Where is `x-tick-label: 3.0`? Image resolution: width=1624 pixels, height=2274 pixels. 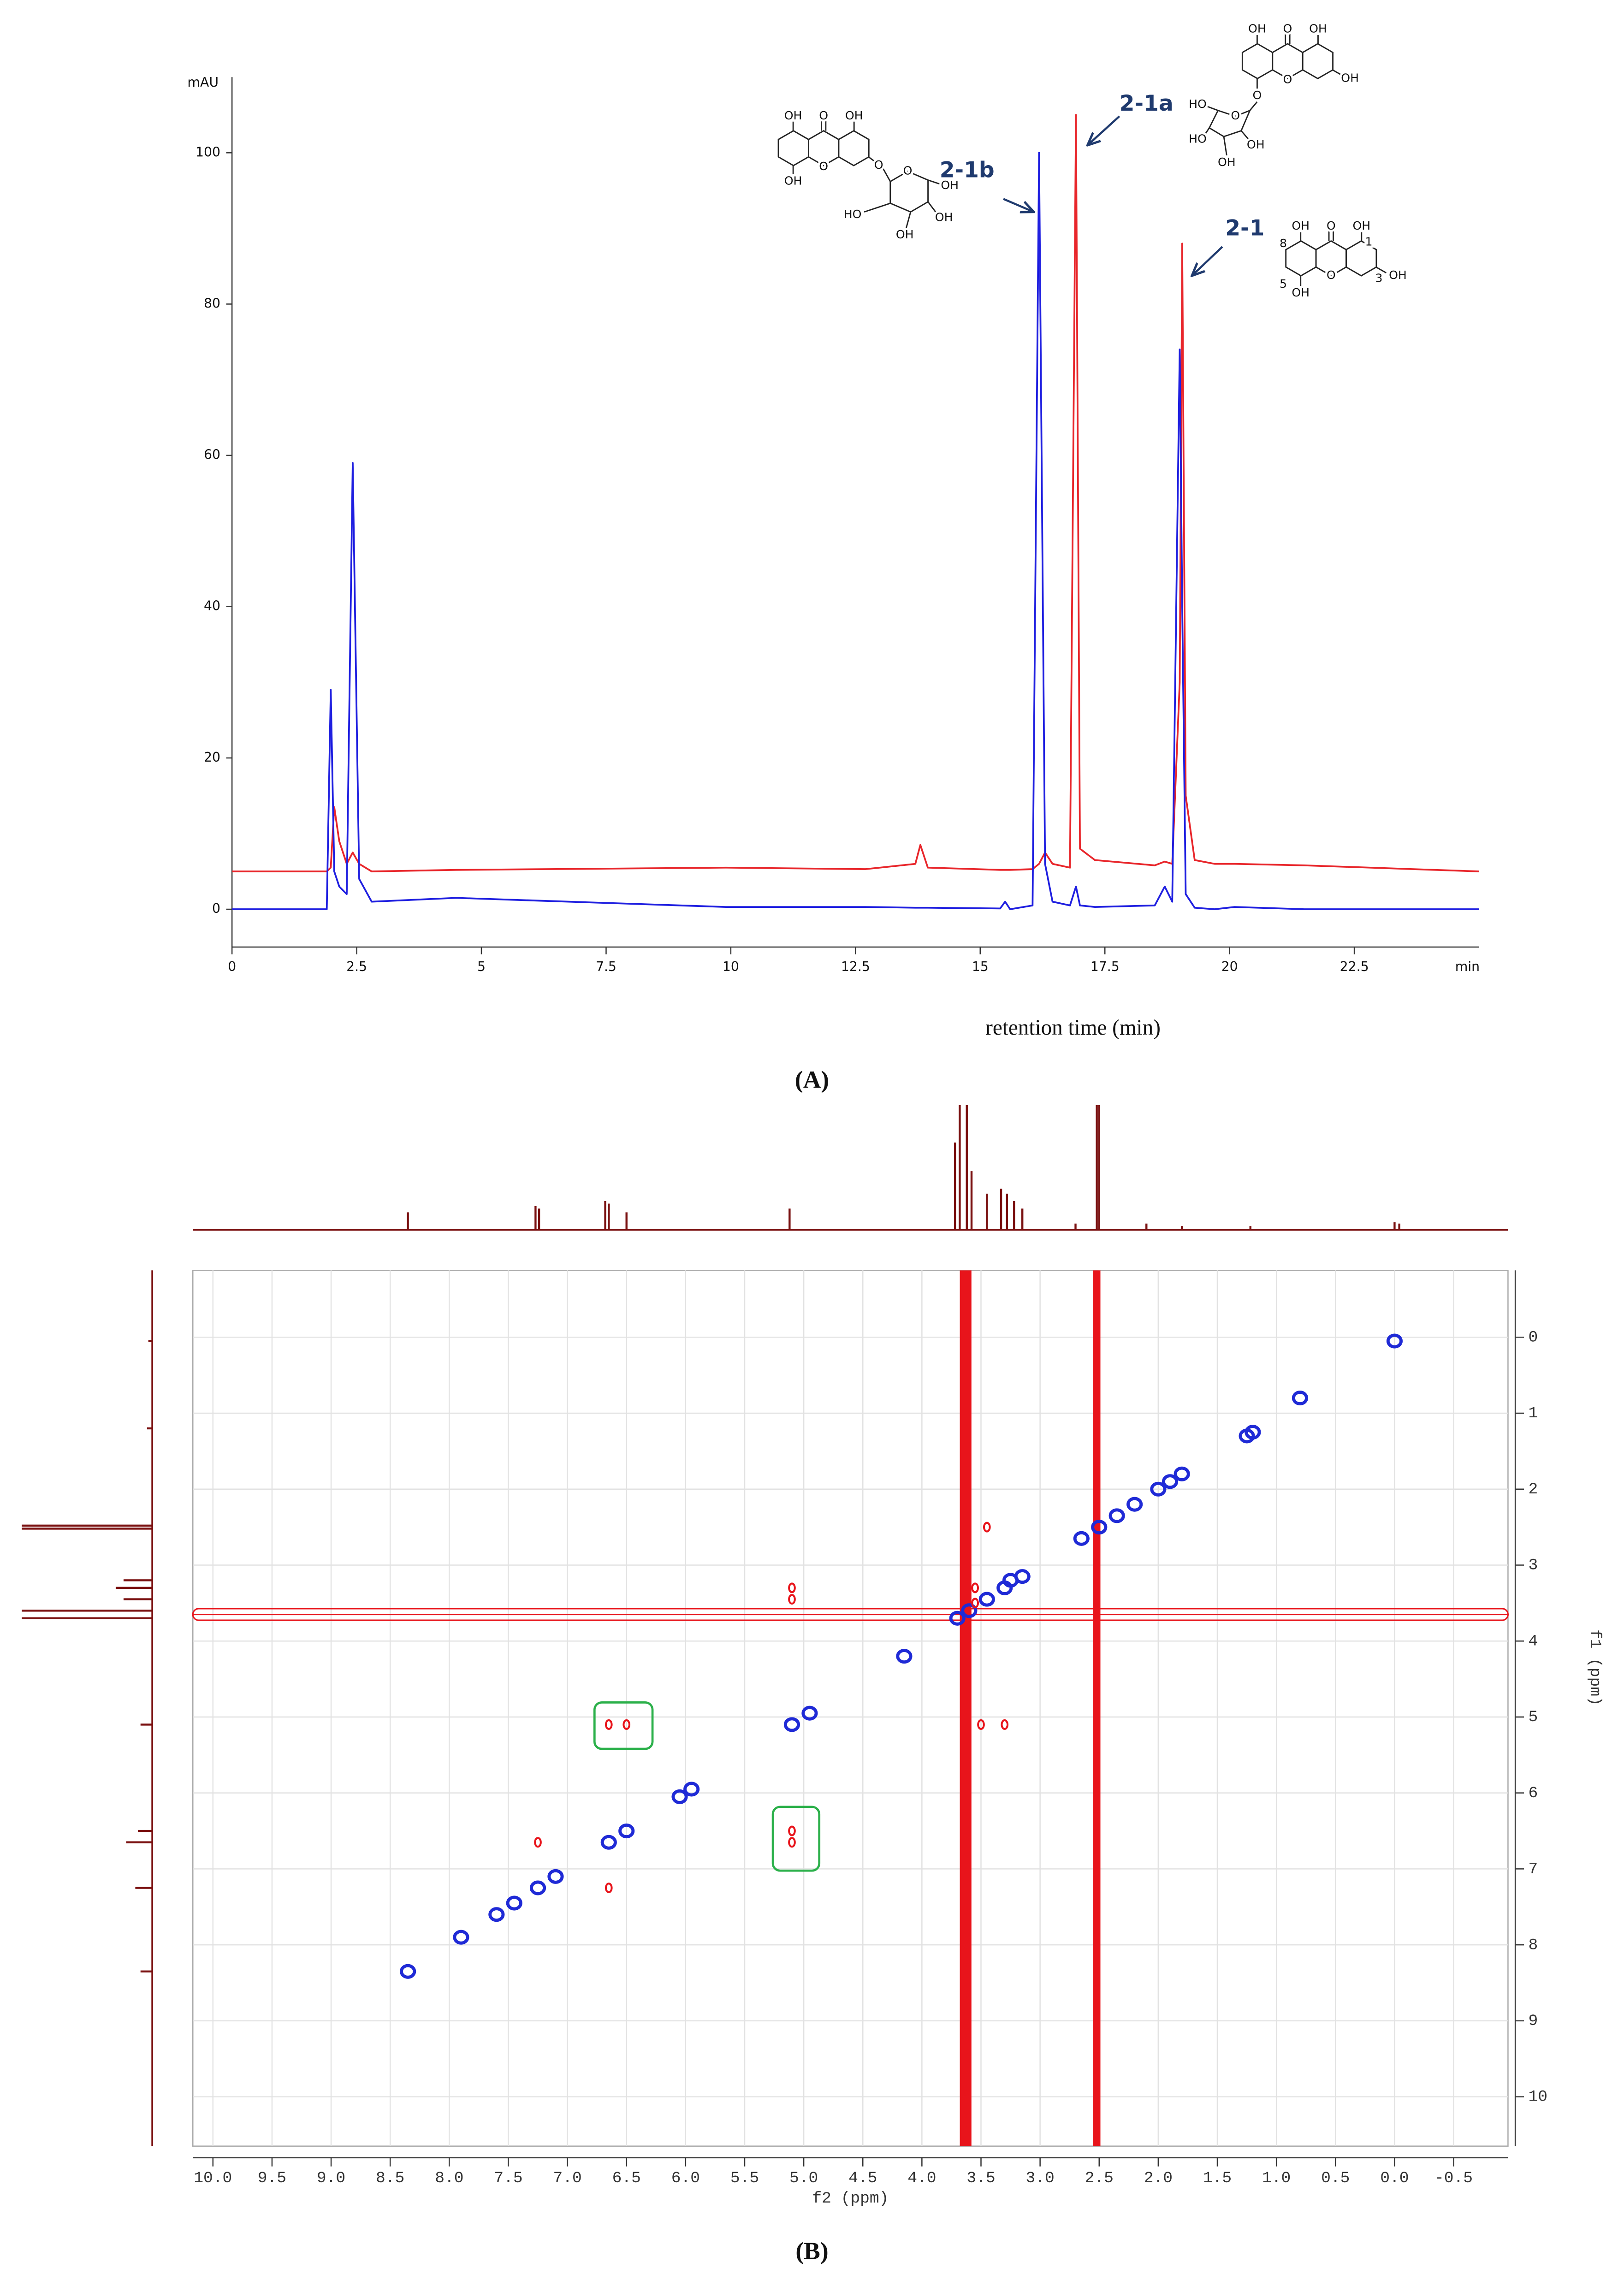 x-tick-label: 3.0 is located at coordinates (1040, 2178).